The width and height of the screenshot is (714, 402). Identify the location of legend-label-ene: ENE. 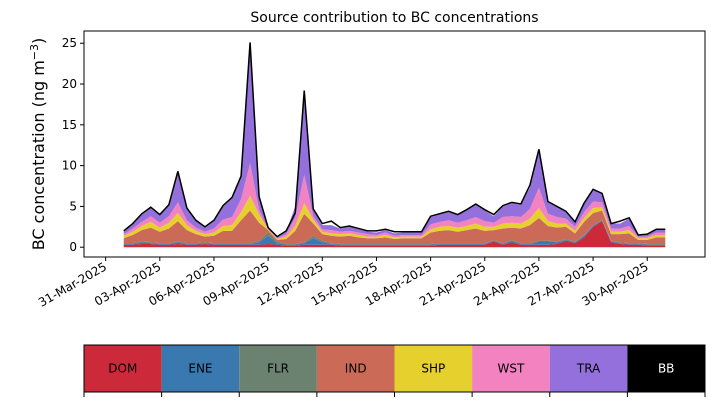
(200, 369).